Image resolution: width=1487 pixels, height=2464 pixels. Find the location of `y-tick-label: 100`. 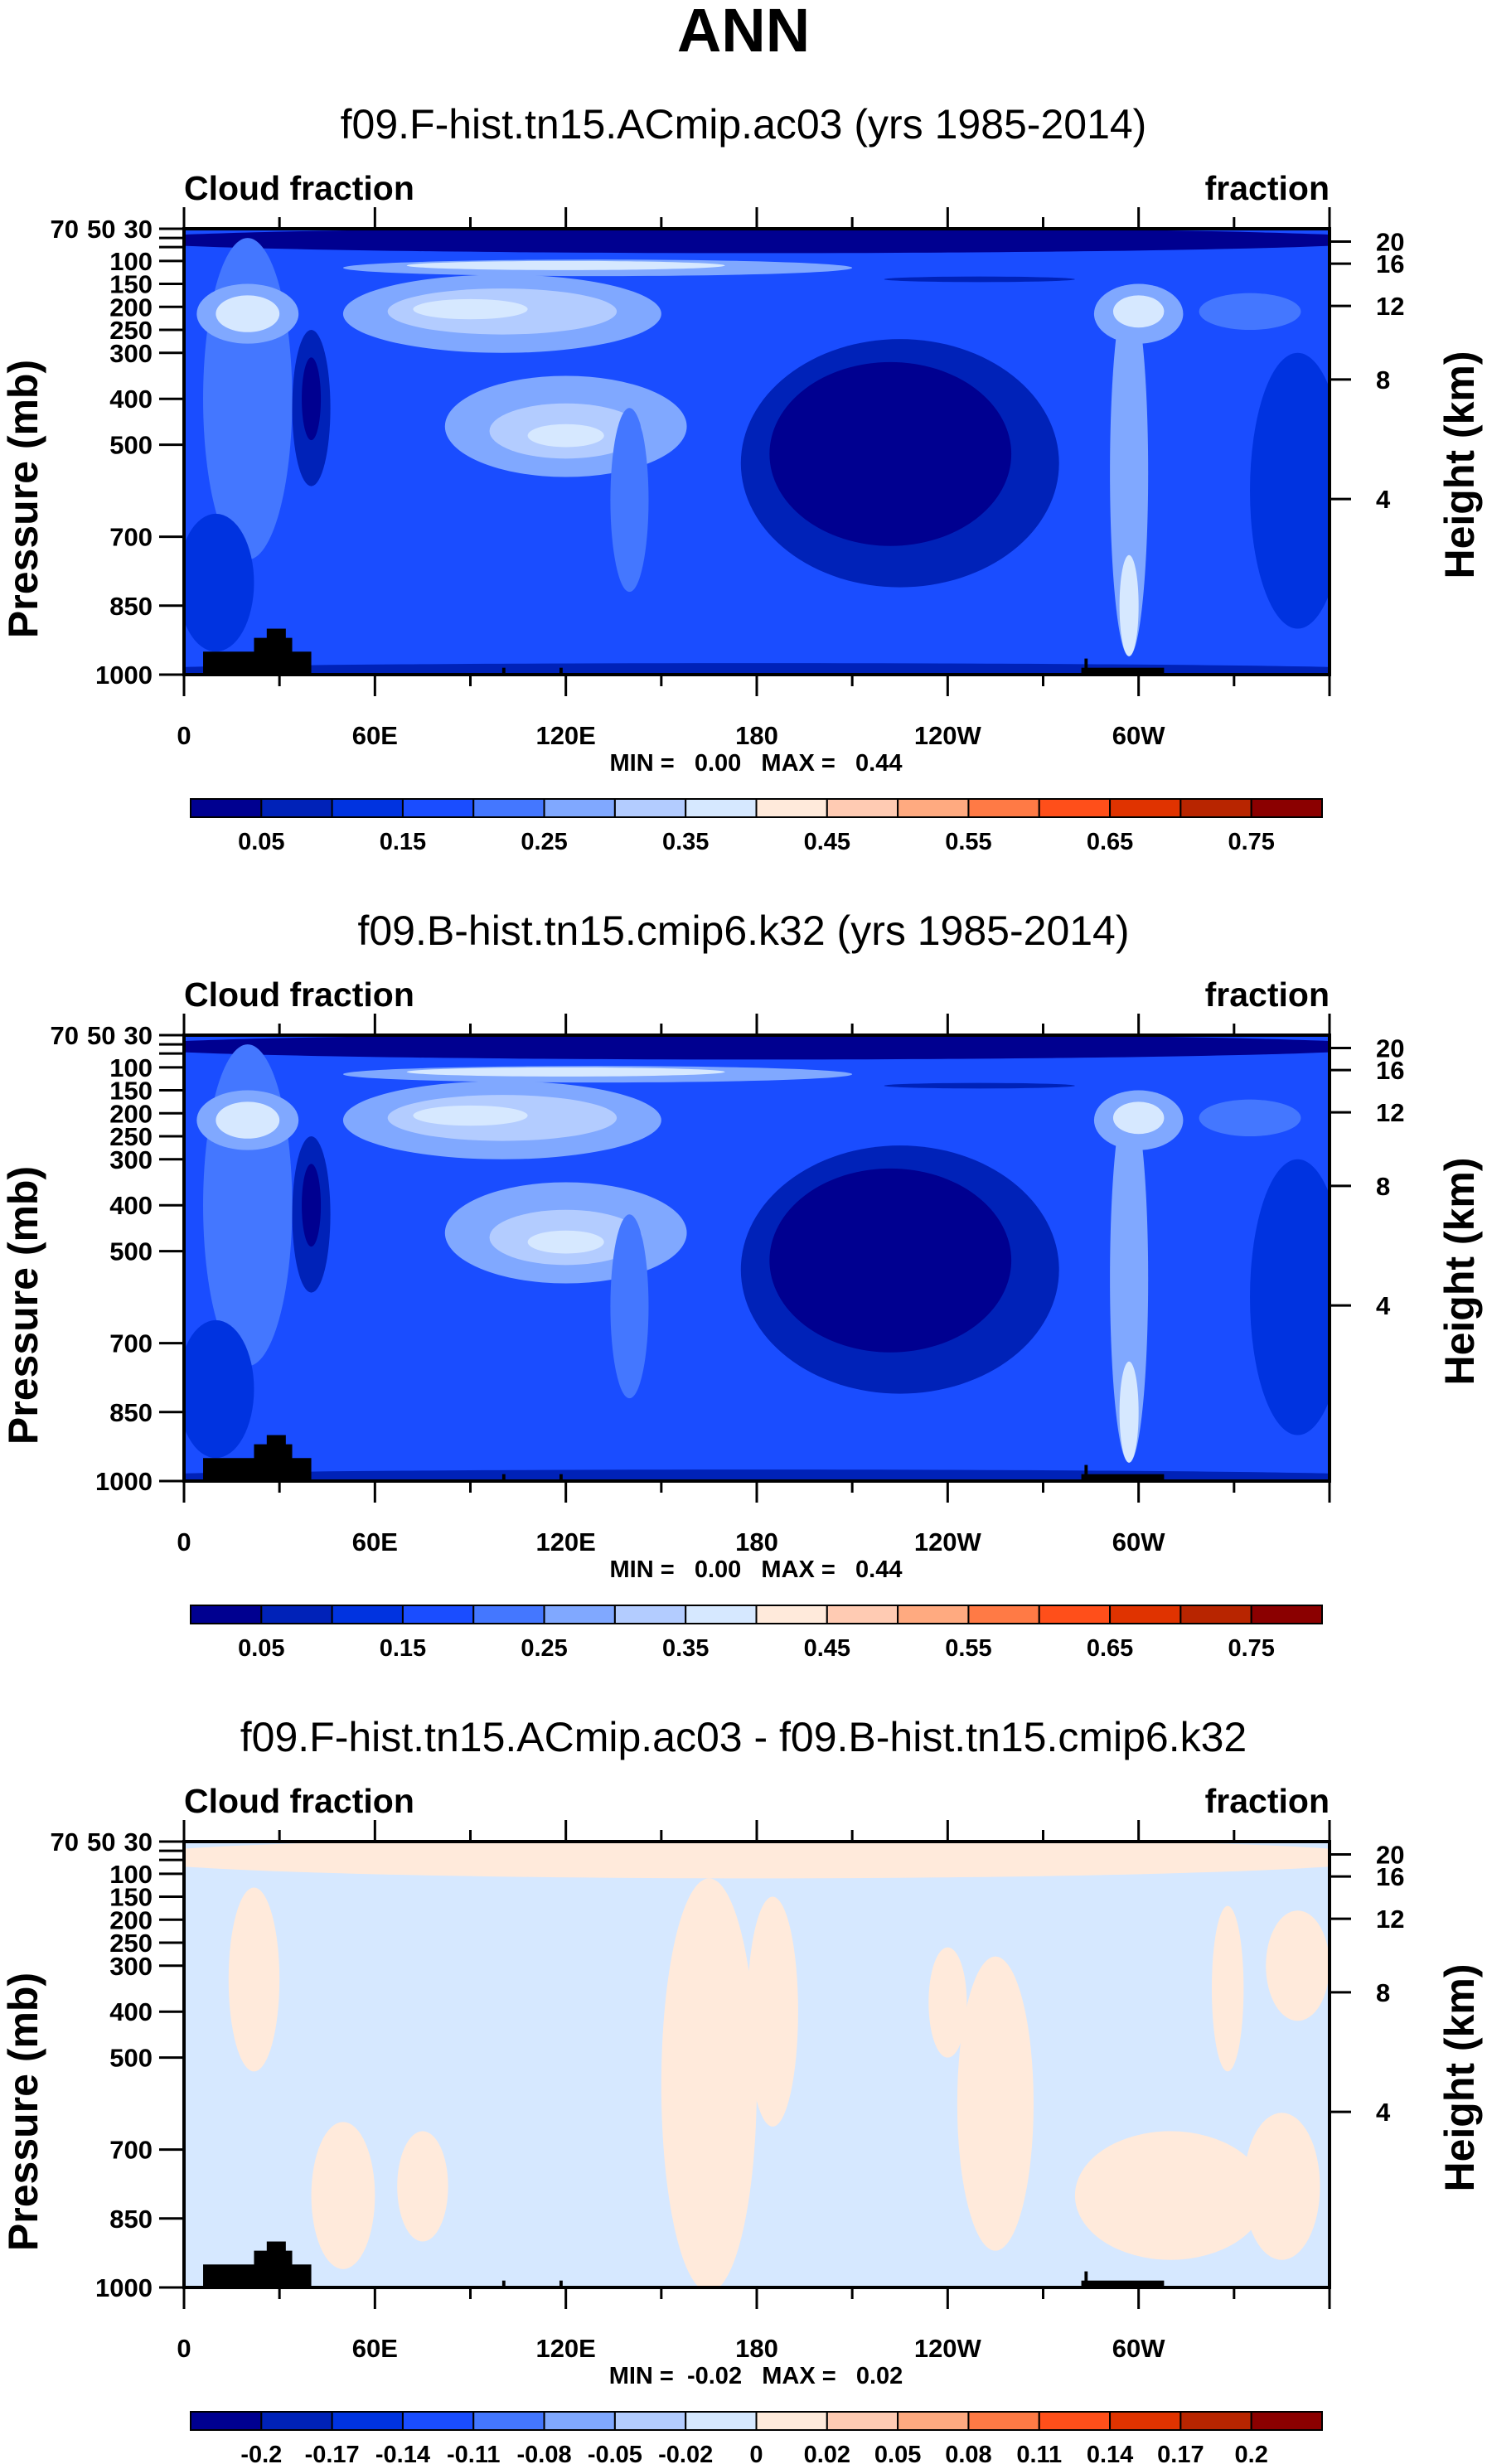

y-tick-label: 100 is located at coordinates (131, 261).